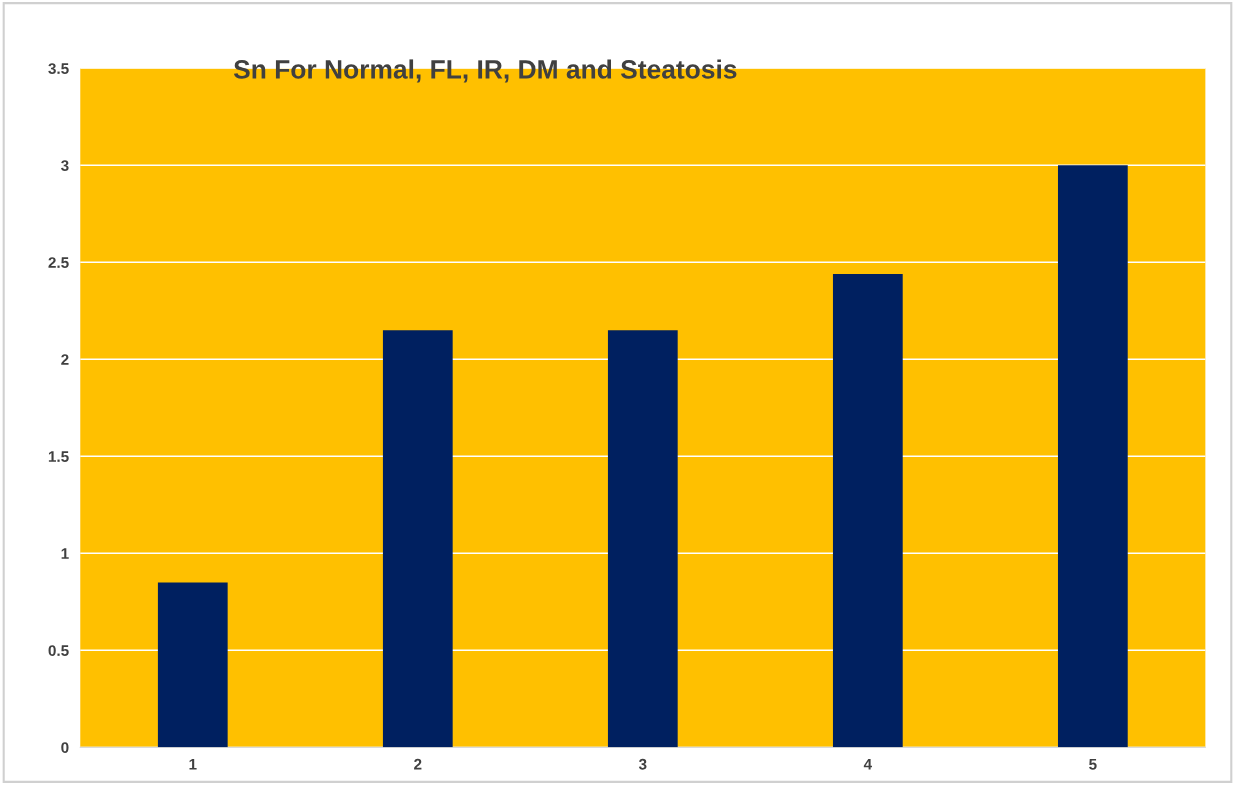 Image resolution: width=1235 pixels, height=785 pixels. Describe the element at coordinates (58, 262) in the screenshot. I see `y-tick-label: 2.5` at that location.